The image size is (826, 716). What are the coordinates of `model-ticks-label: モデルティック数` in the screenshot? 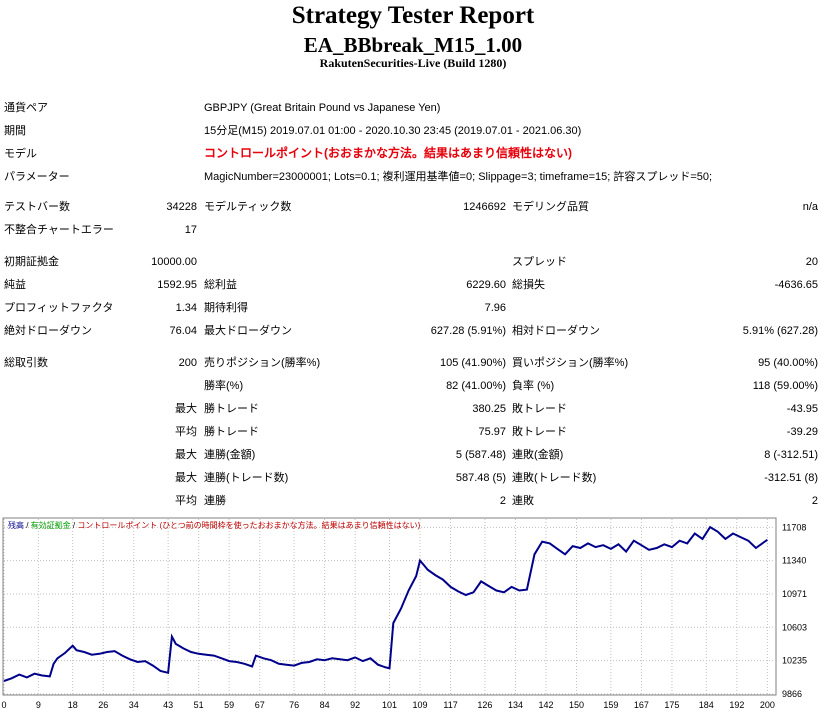 It's located at (248, 207).